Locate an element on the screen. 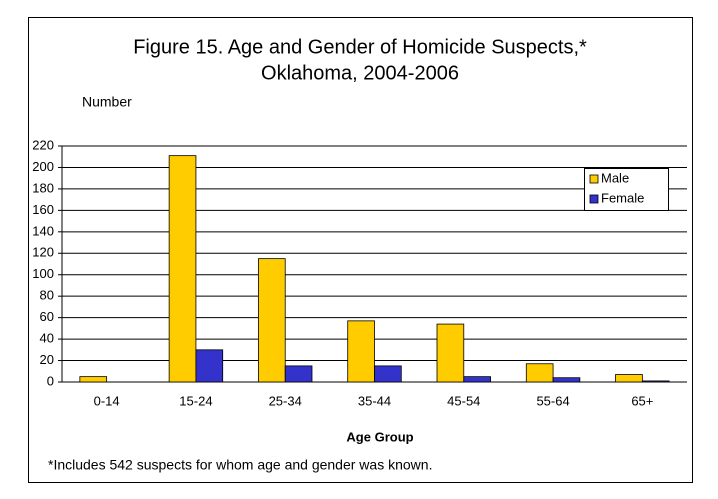 The image size is (718, 499). y-tick-label: 100 is located at coordinates (43, 273).